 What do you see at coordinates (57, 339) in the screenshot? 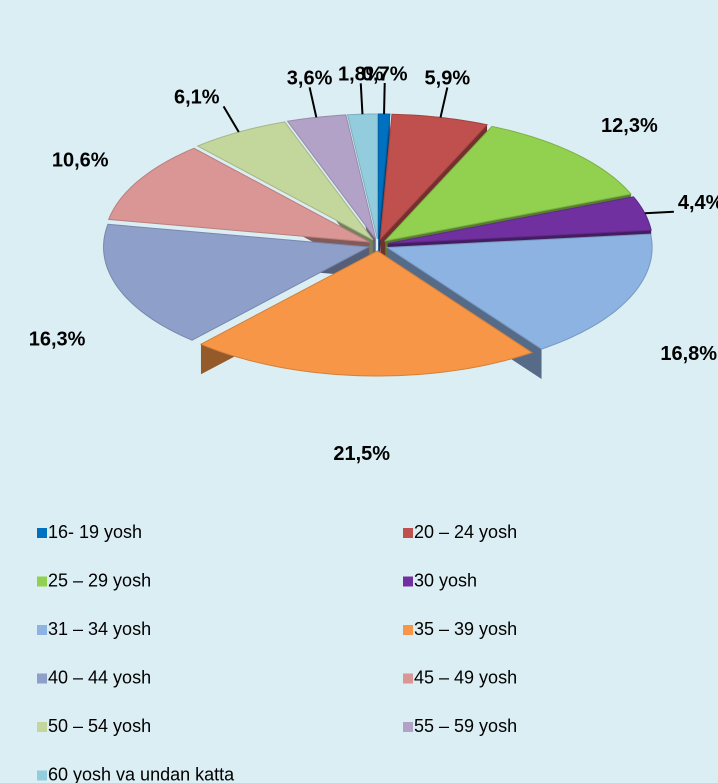
I see `data-label: 16,3%` at bounding box center [57, 339].